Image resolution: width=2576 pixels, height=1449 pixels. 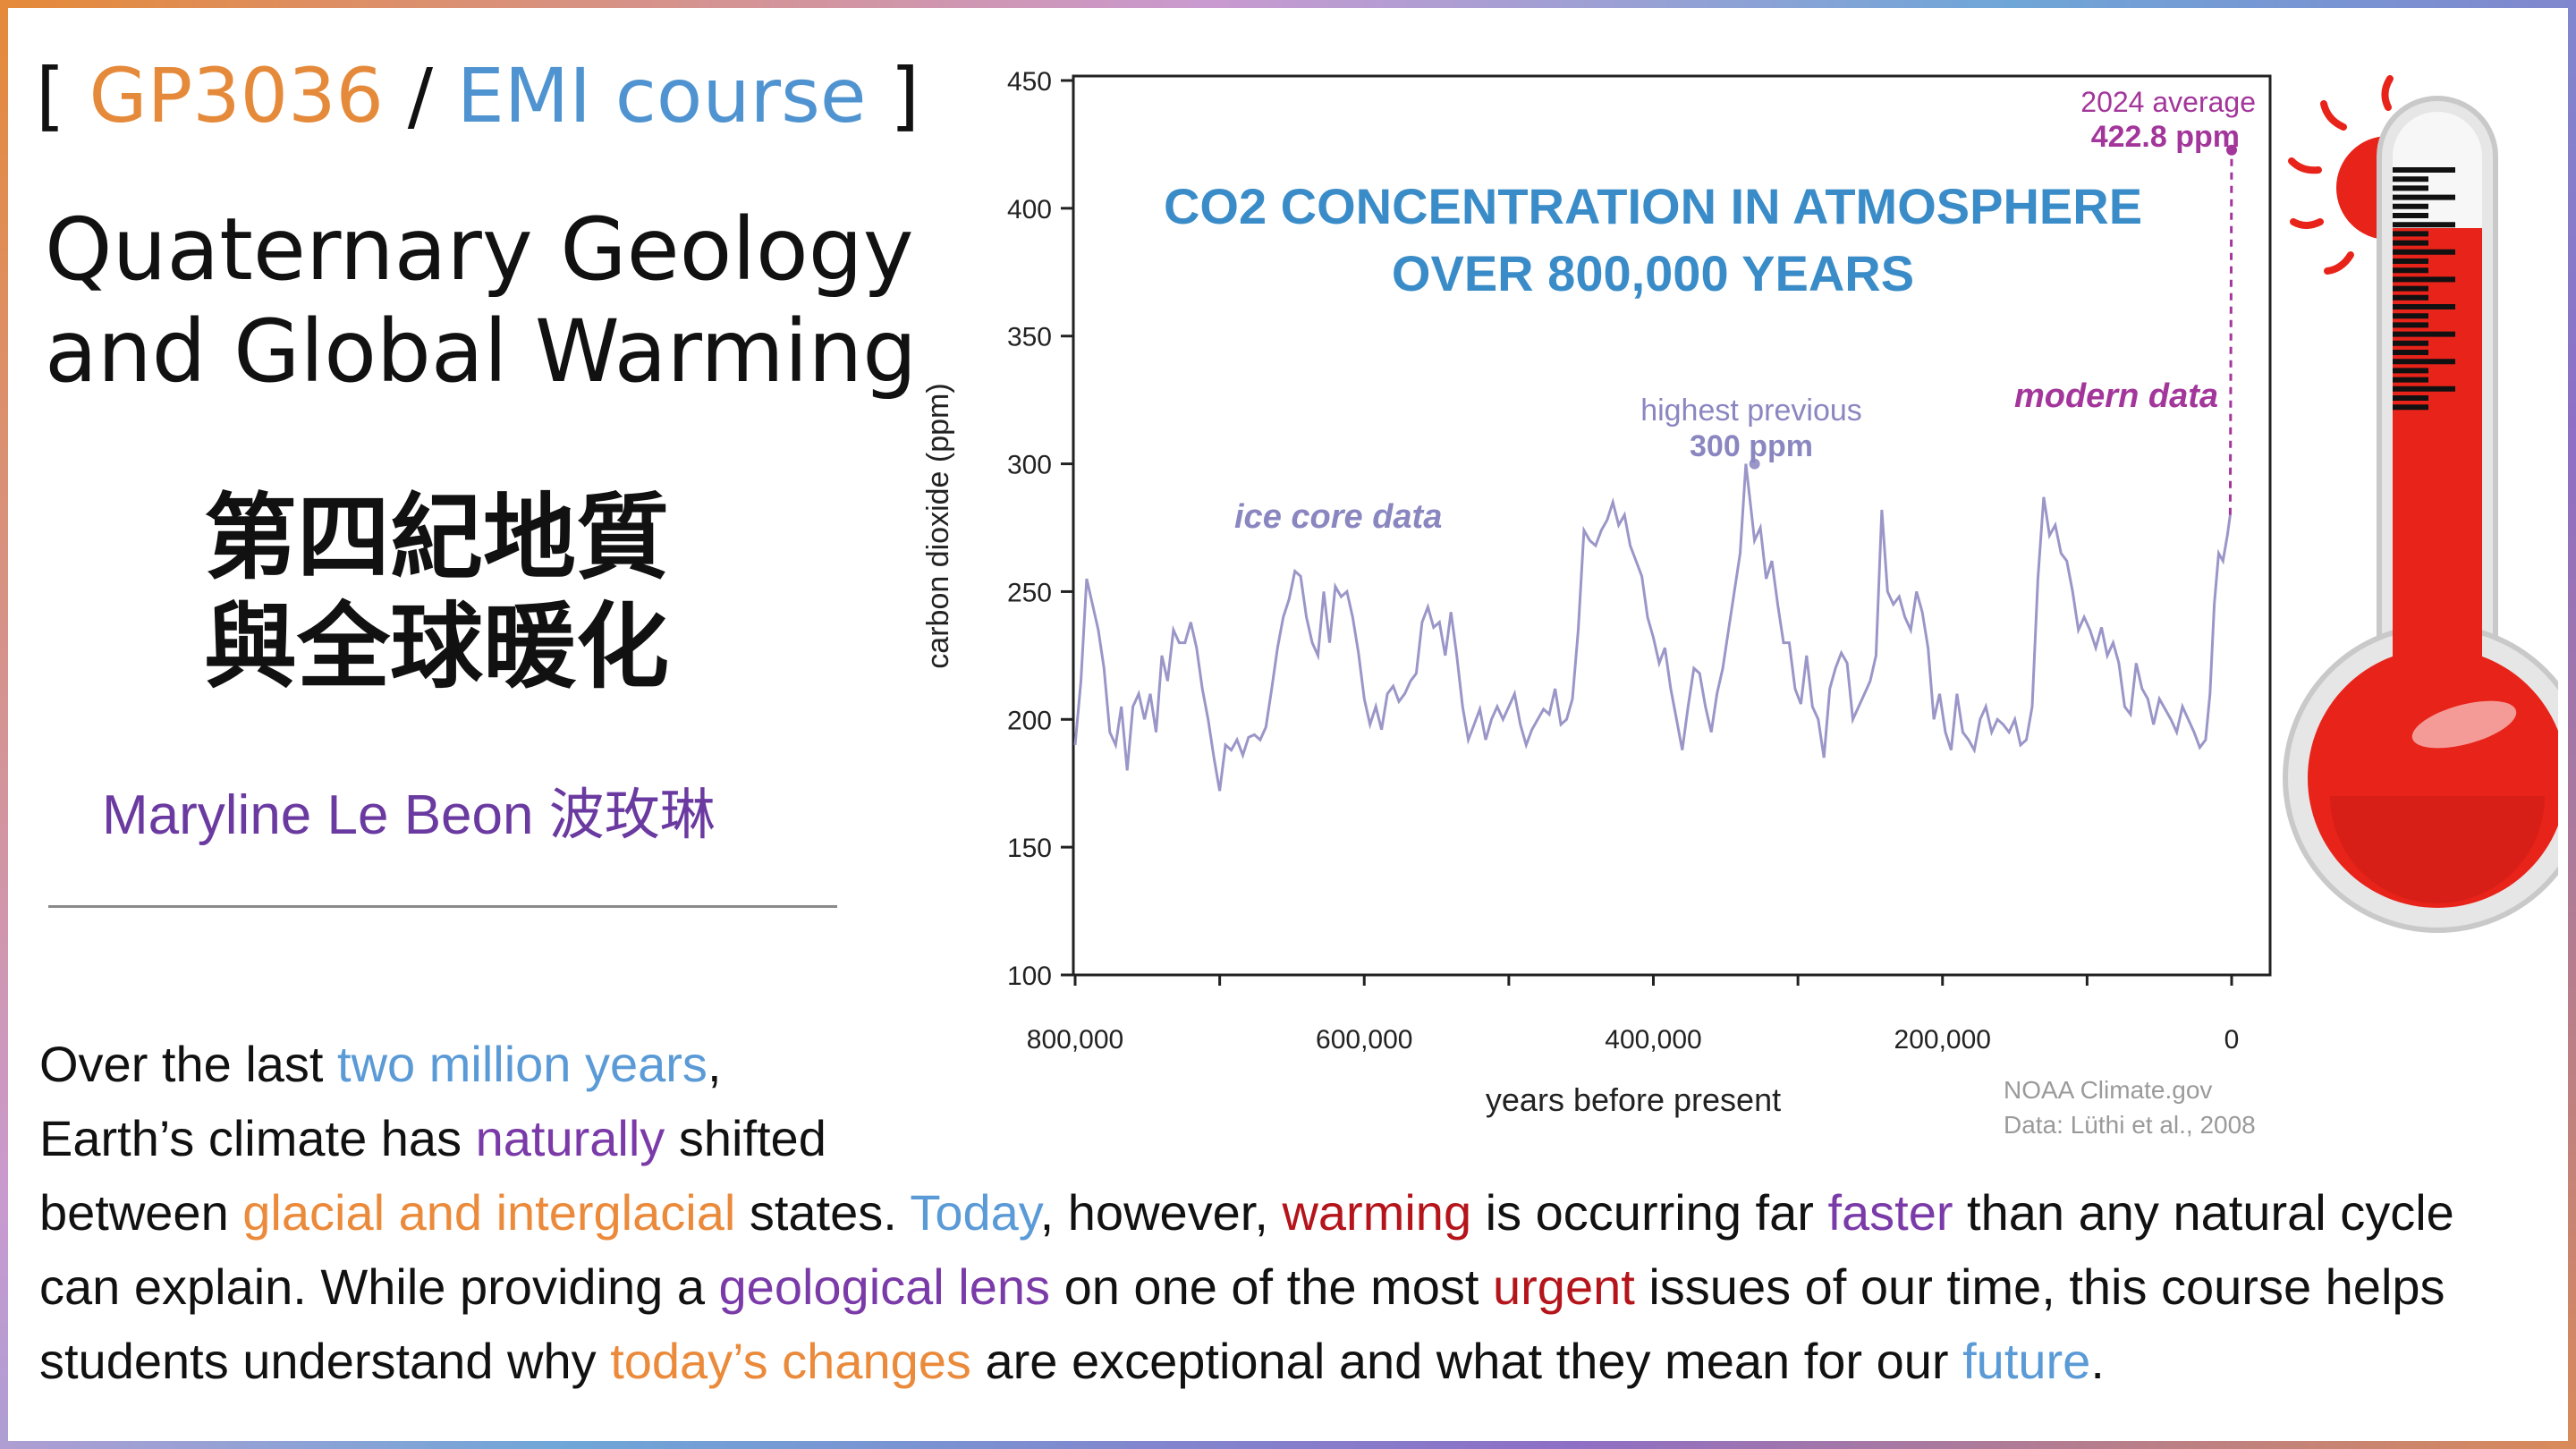 What do you see at coordinates (1338, 517) in the screenshot?
I see `ice-core-annotation: ice core data` at bounding box center [1338, 517].